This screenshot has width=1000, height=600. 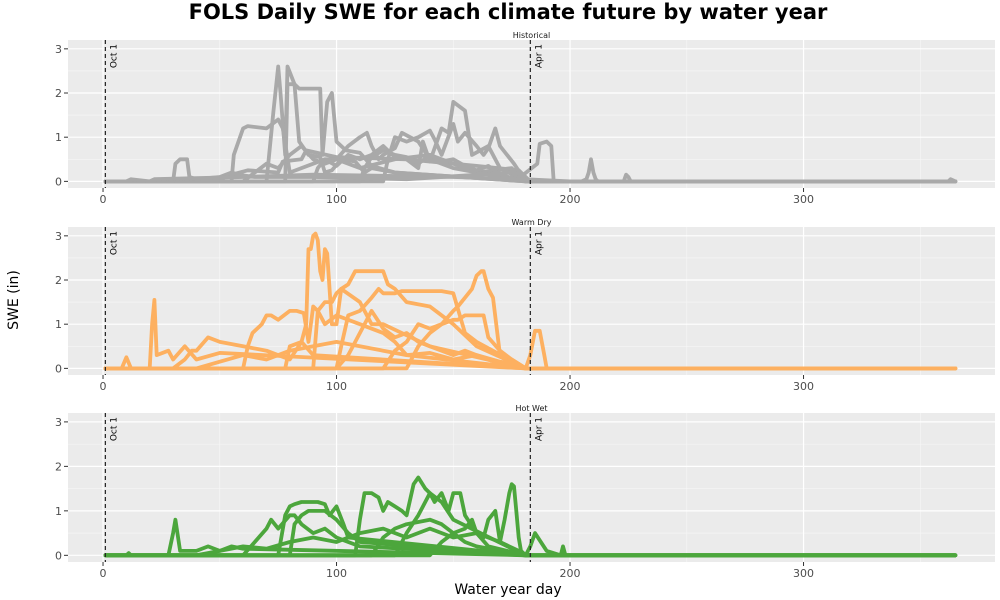 I want to click on facet-title: Hot Wet, so click(x=531, y=408).